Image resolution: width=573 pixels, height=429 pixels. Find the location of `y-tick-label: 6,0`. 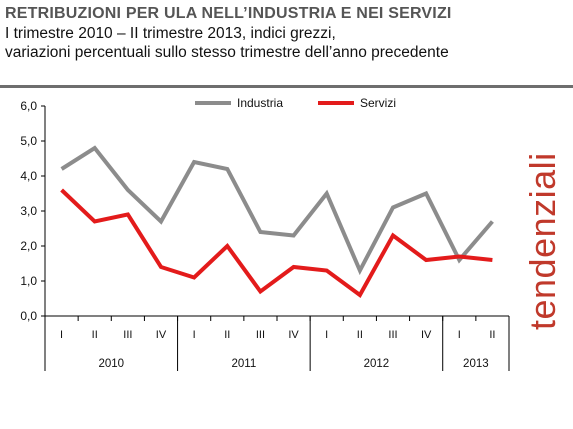

y-tick-label: 6,0 is located at coordinates (28, 106).